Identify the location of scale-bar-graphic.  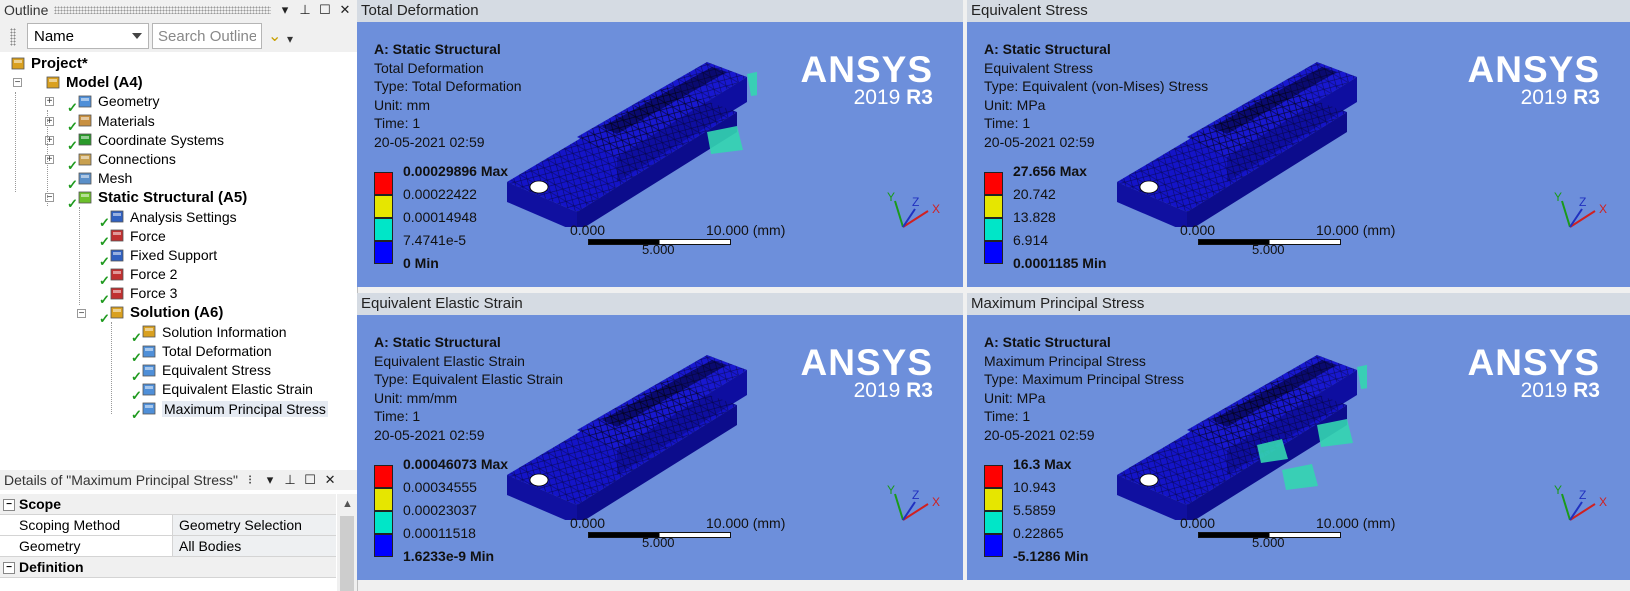
(1269, 535).